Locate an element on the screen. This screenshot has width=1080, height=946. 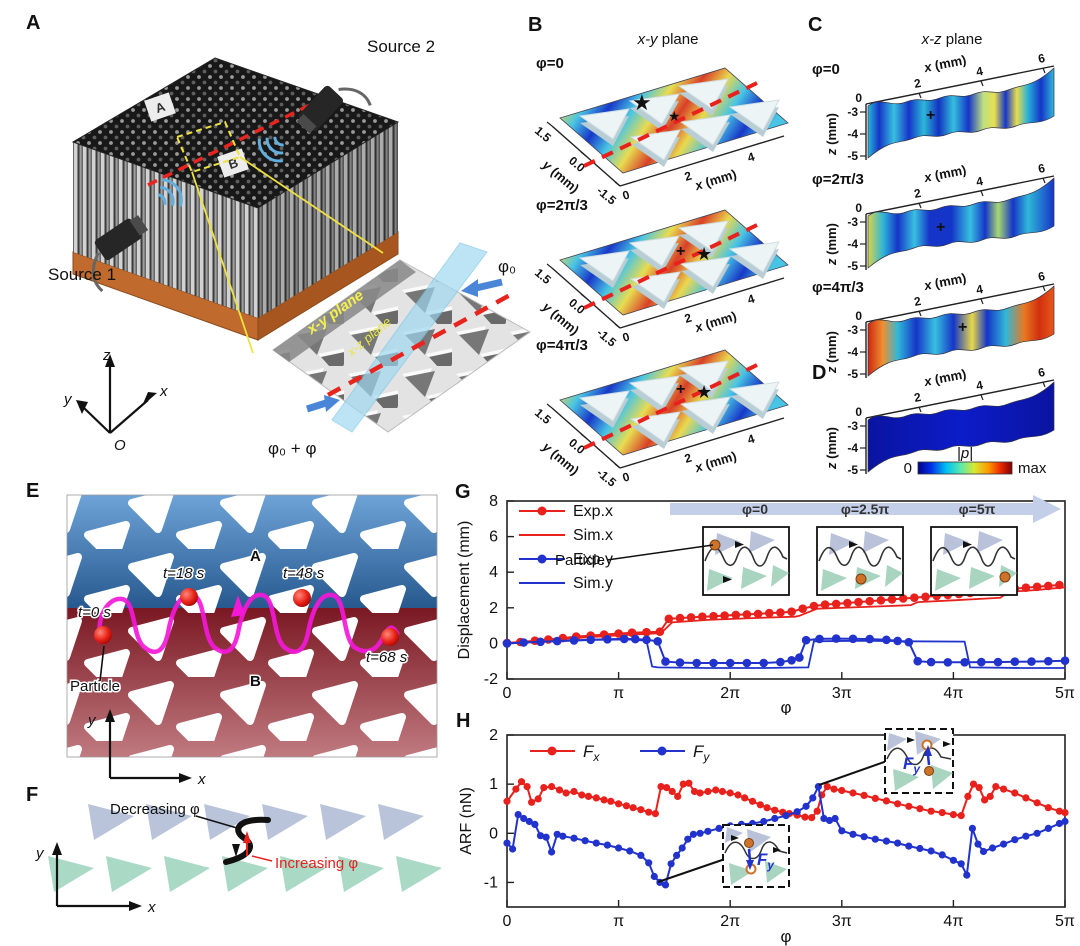
y-axis-label: y is located at coordinates (68, 399).